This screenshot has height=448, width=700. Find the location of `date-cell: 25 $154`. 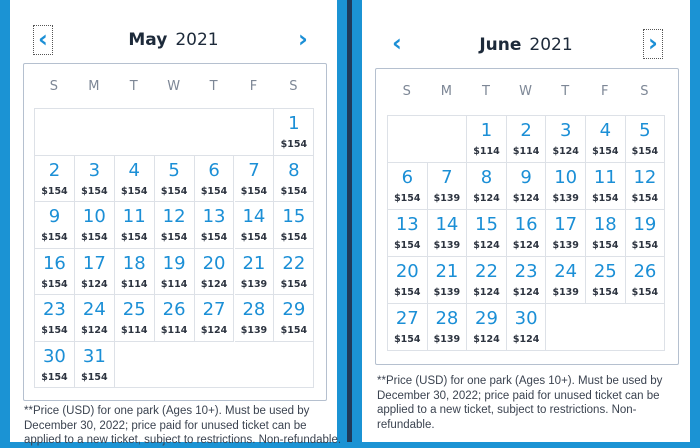

date-cell: 25 $154 is located at coordinates (606, 280).